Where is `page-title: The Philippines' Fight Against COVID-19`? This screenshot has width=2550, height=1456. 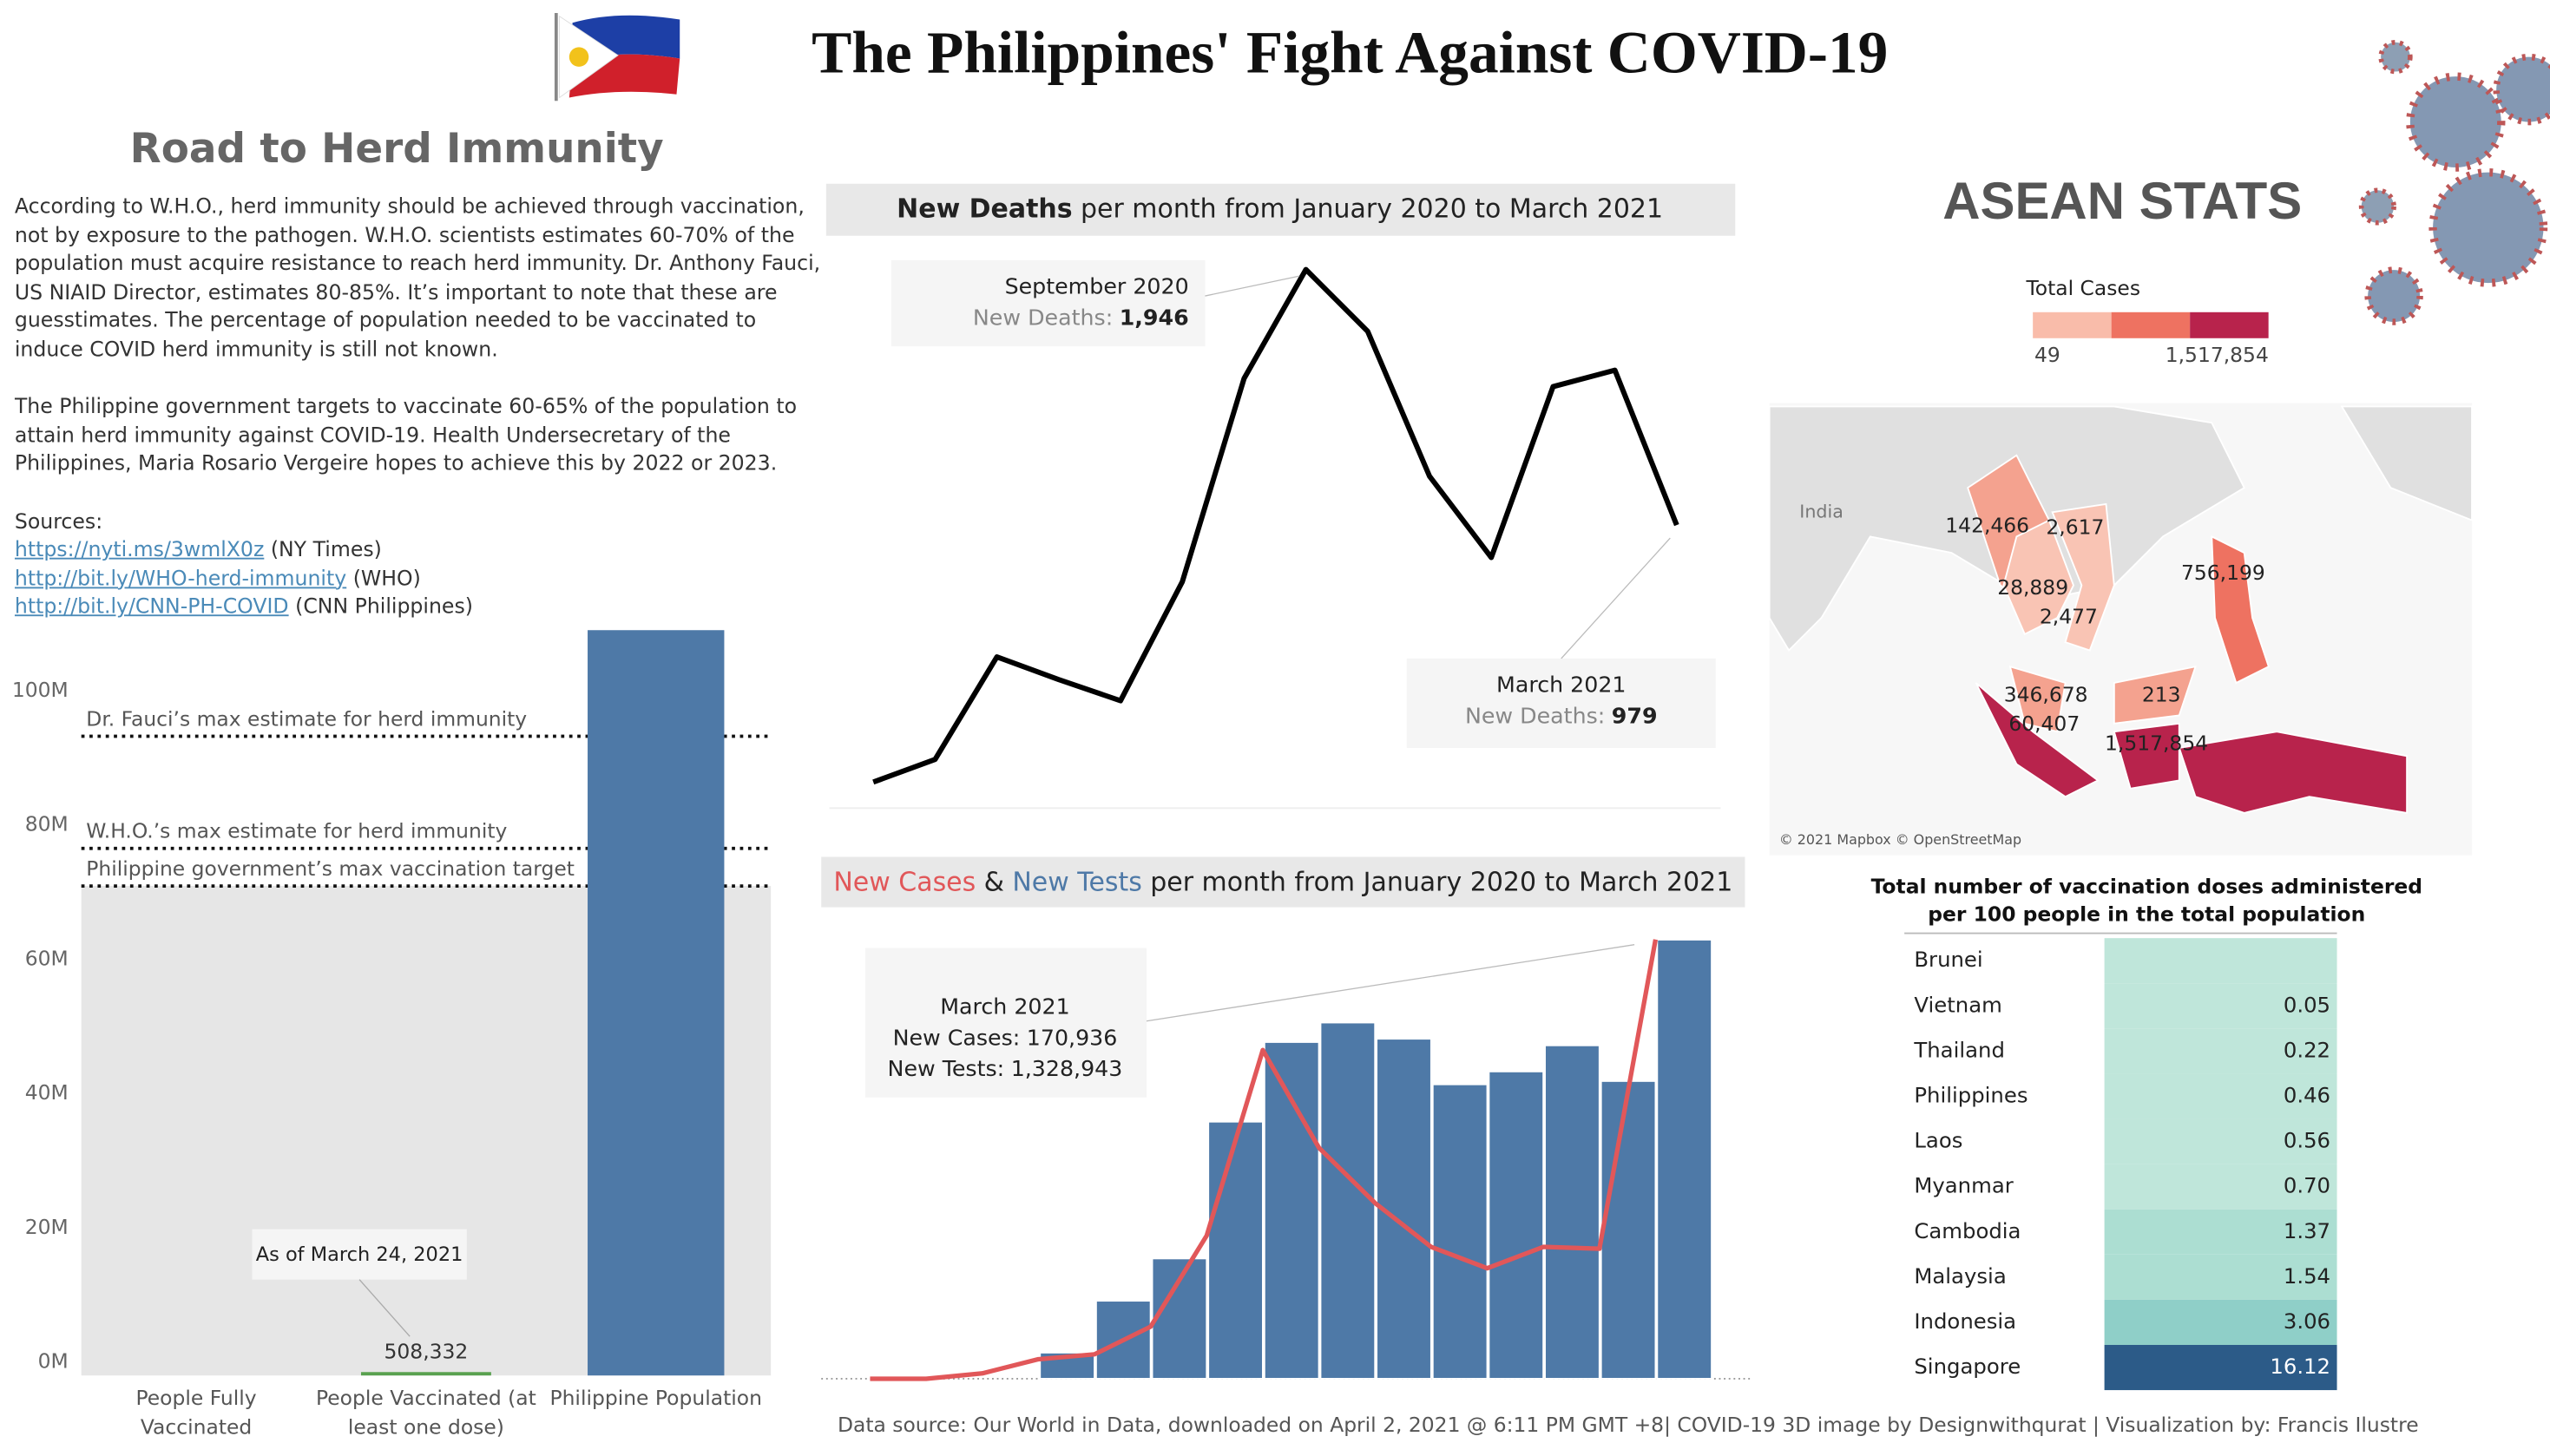 page-title: The Philippines' Fight Against COVID-19 is located at coordinates (1350, 51).